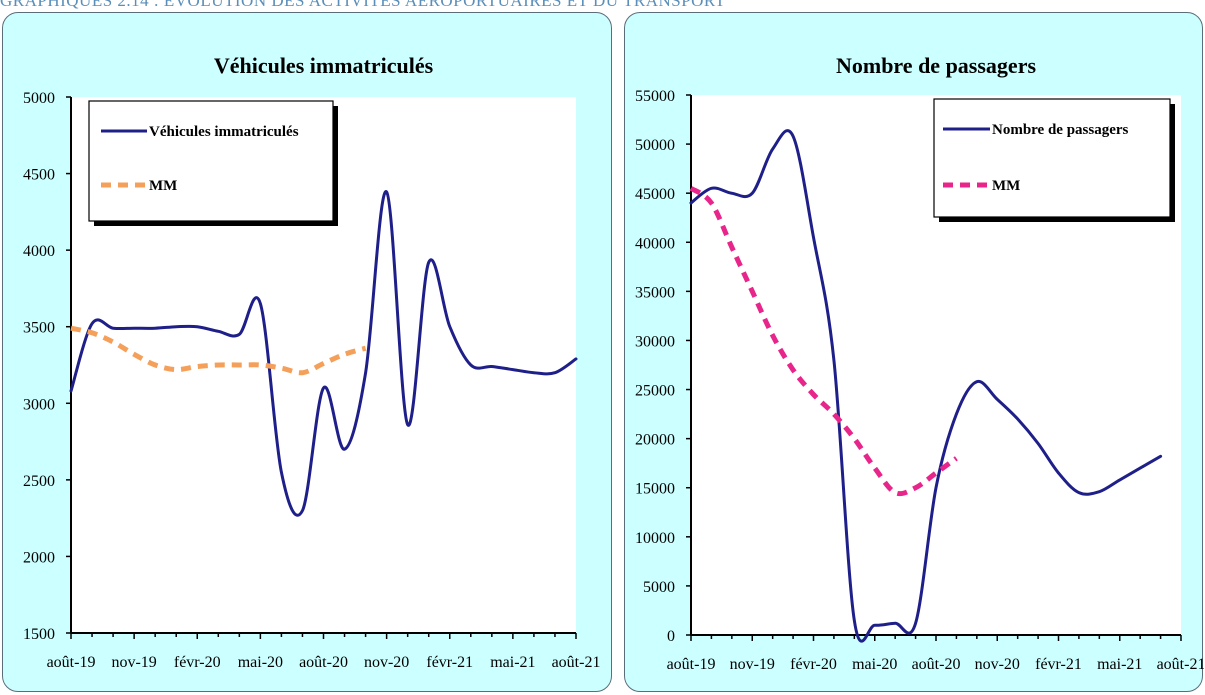 This screenshot has width=1205, height=695. I want to click on y-tick-label: 15000, so click(655, 489).